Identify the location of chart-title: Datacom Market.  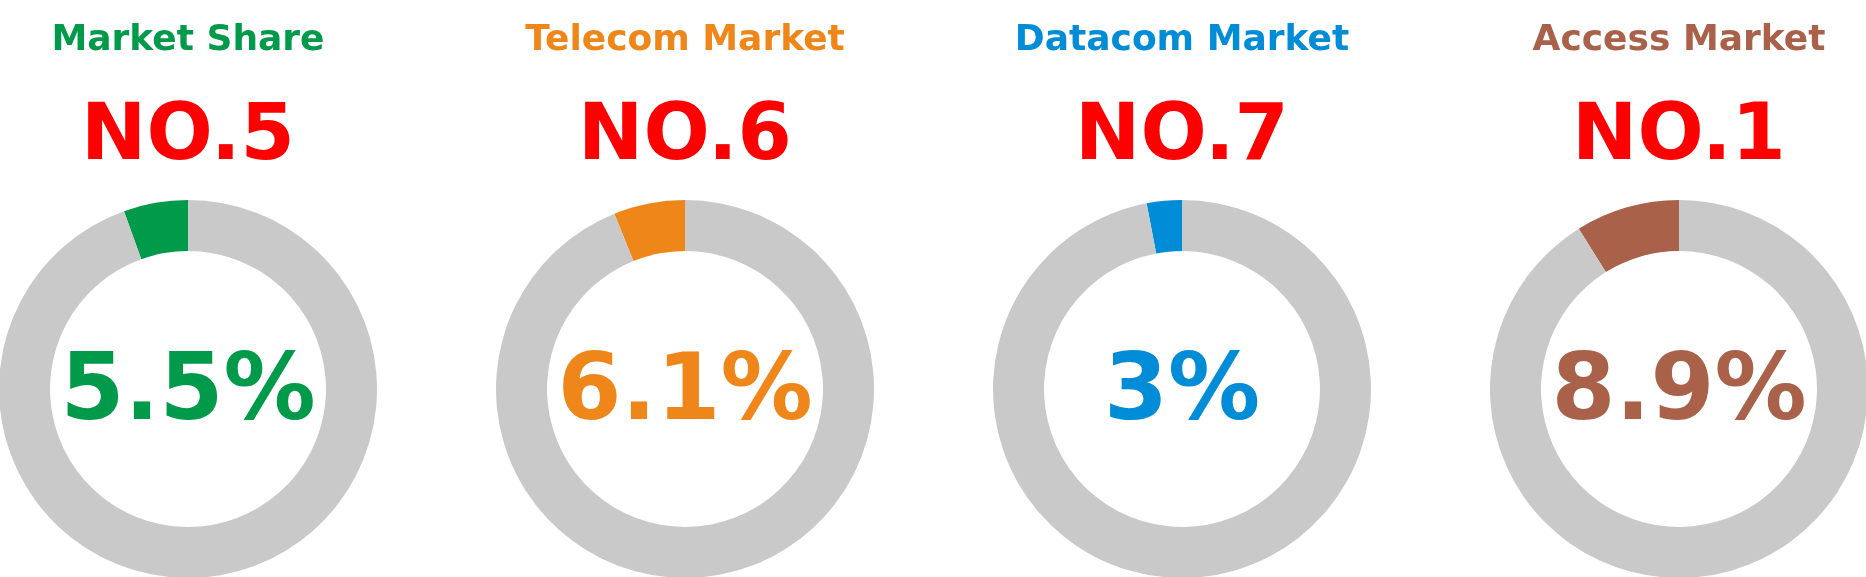
(1182, 38).